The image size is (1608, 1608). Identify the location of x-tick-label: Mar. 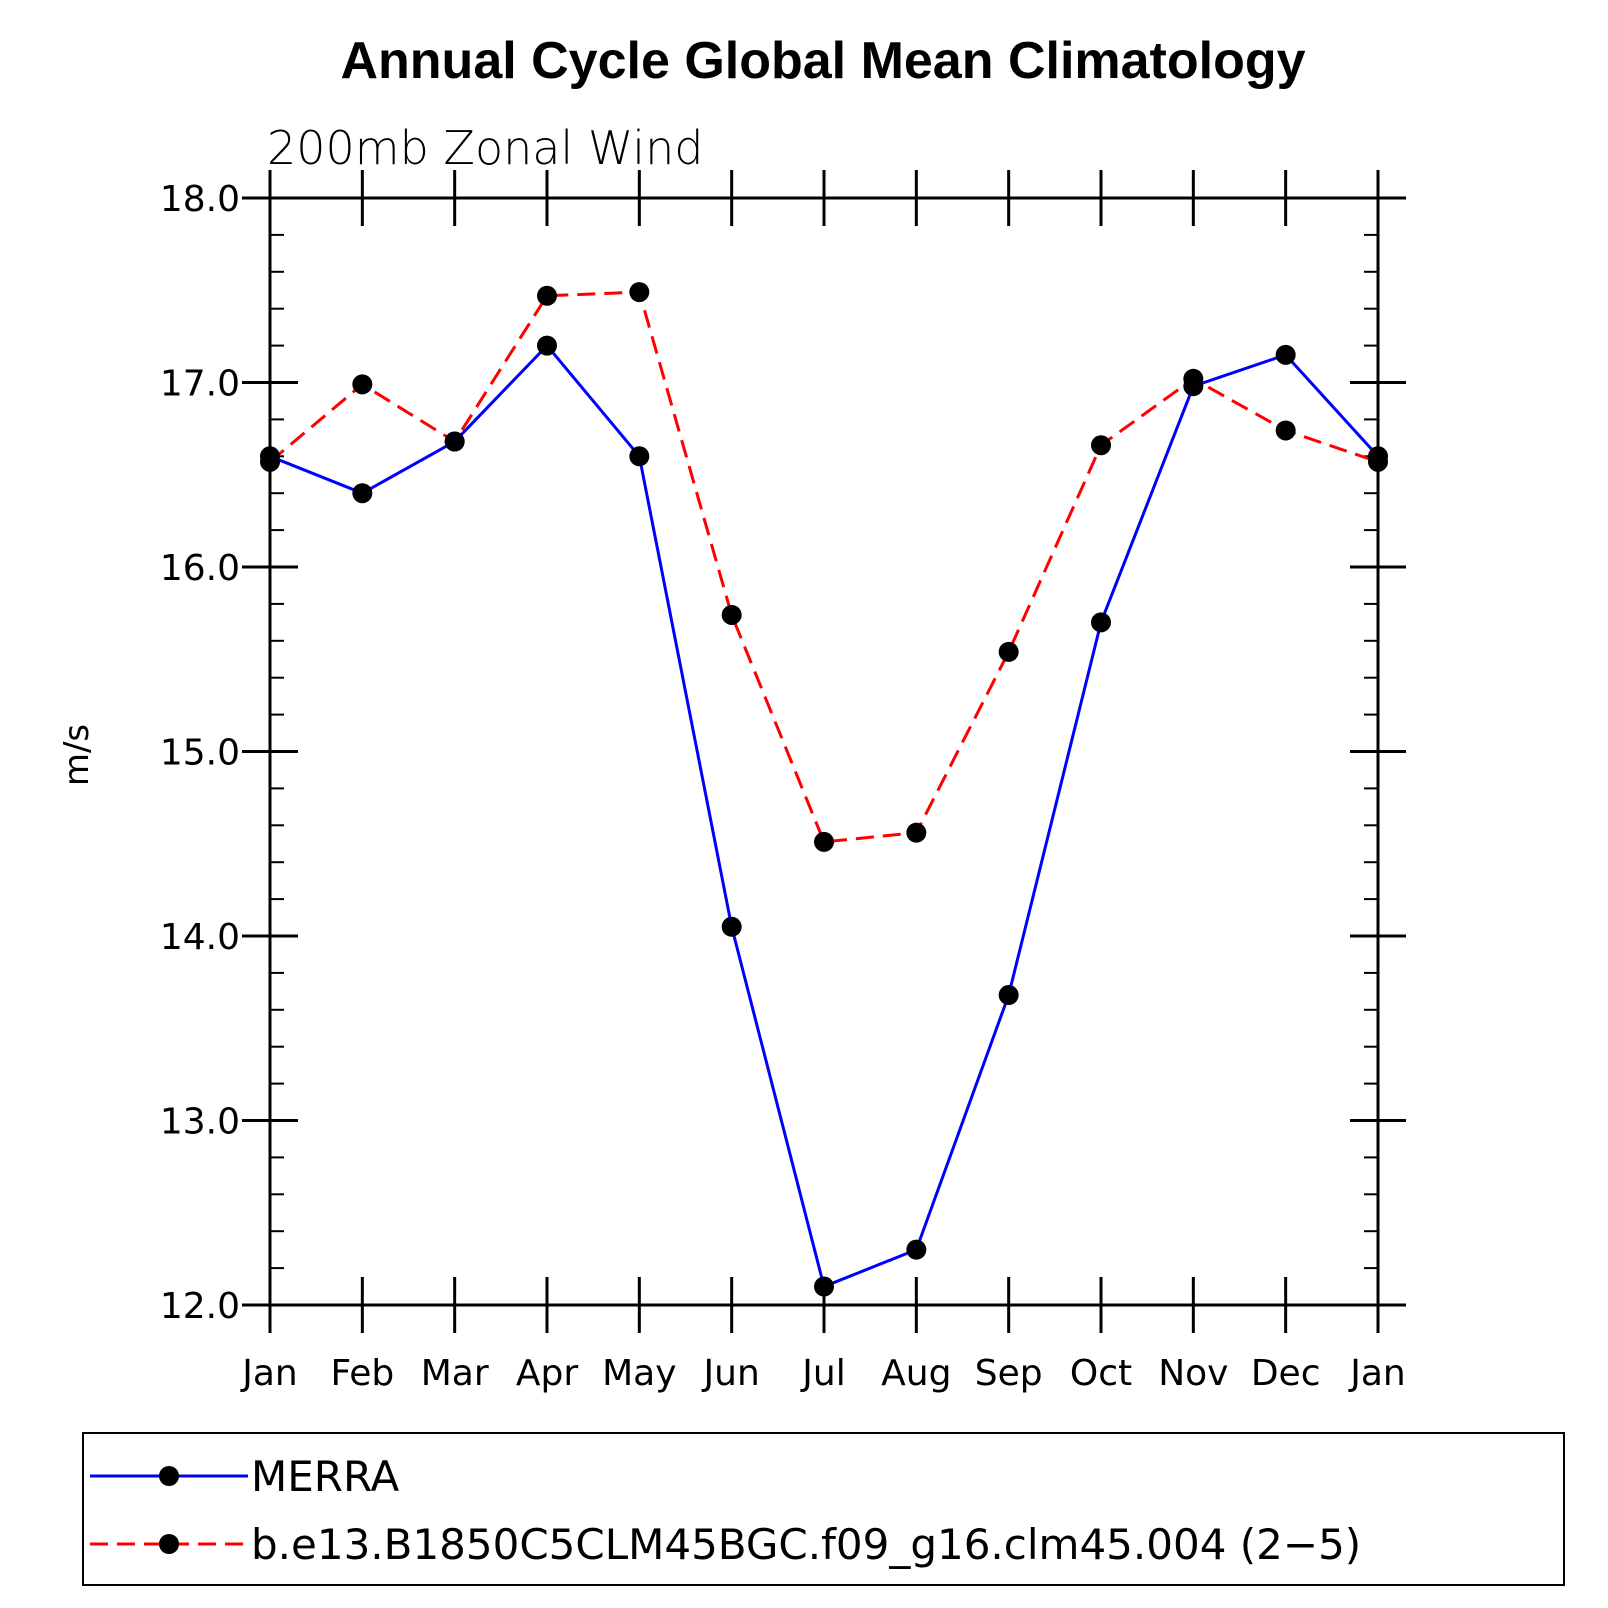
(455, 1373).